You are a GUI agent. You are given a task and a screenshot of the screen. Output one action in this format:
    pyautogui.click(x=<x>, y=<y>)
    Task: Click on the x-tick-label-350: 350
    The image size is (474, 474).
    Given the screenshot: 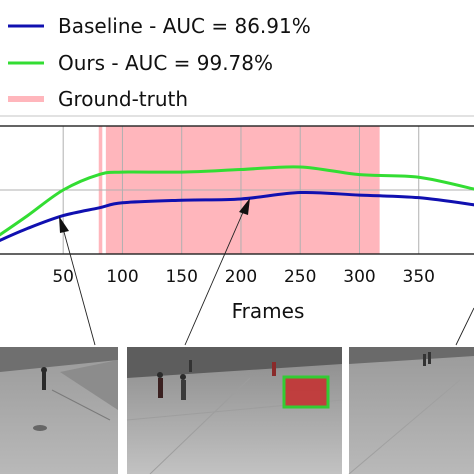 What is the action you would take?
    pyautogui.click(x=419, y=277)
    